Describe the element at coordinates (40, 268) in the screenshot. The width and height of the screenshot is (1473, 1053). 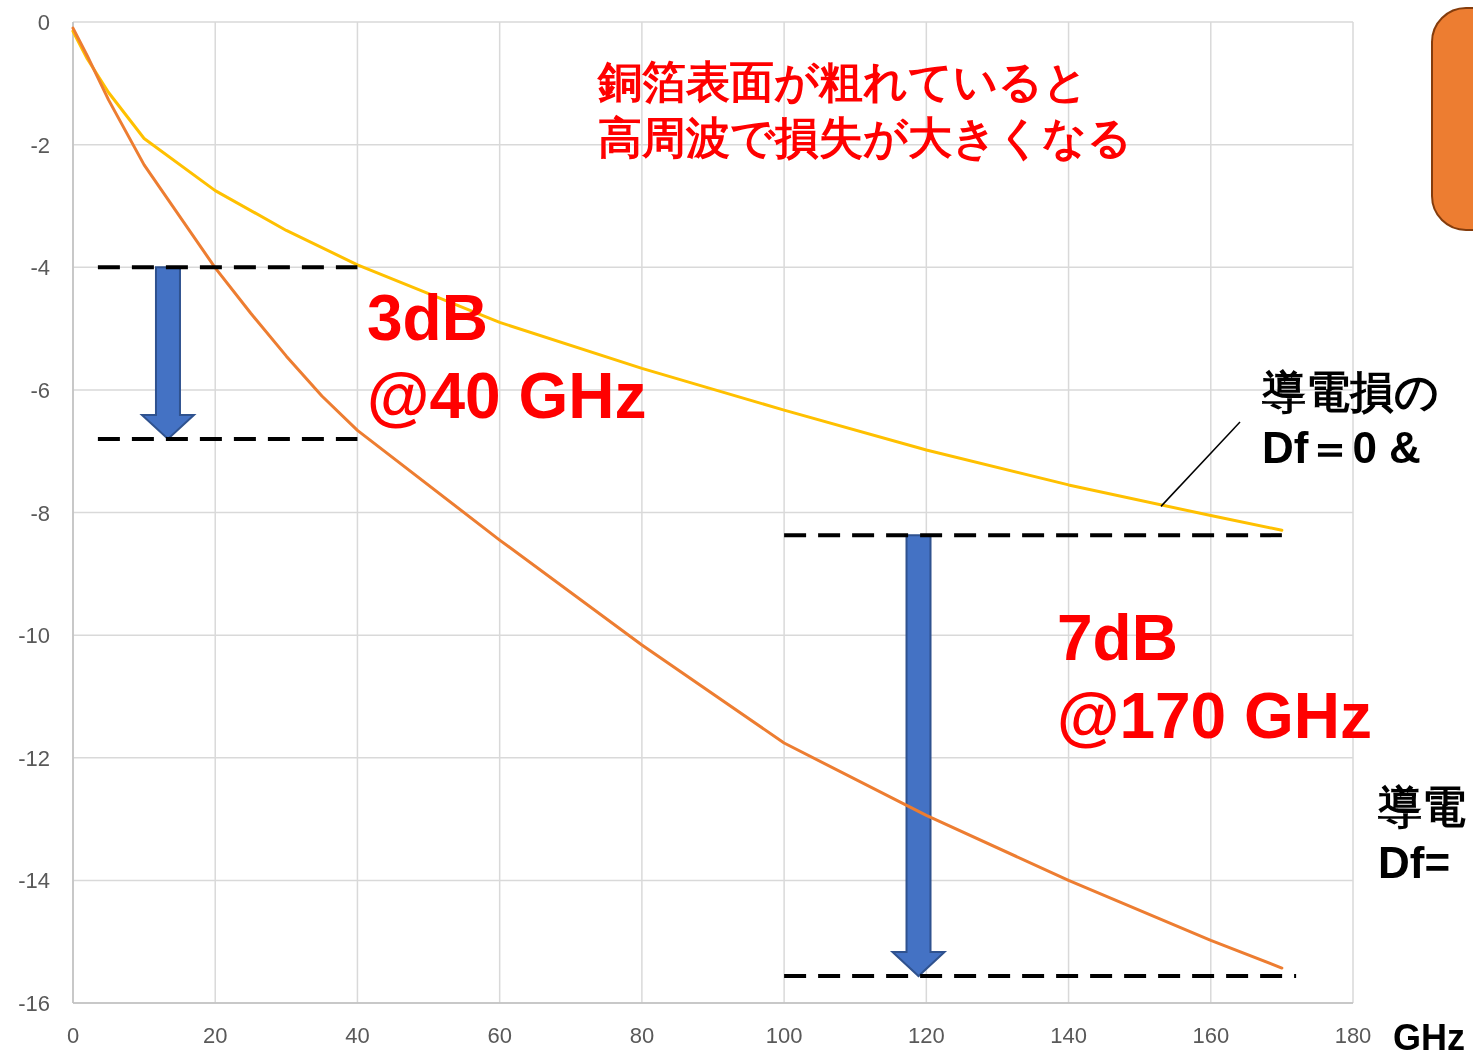
I see `y-tick-label: -4` at that location.